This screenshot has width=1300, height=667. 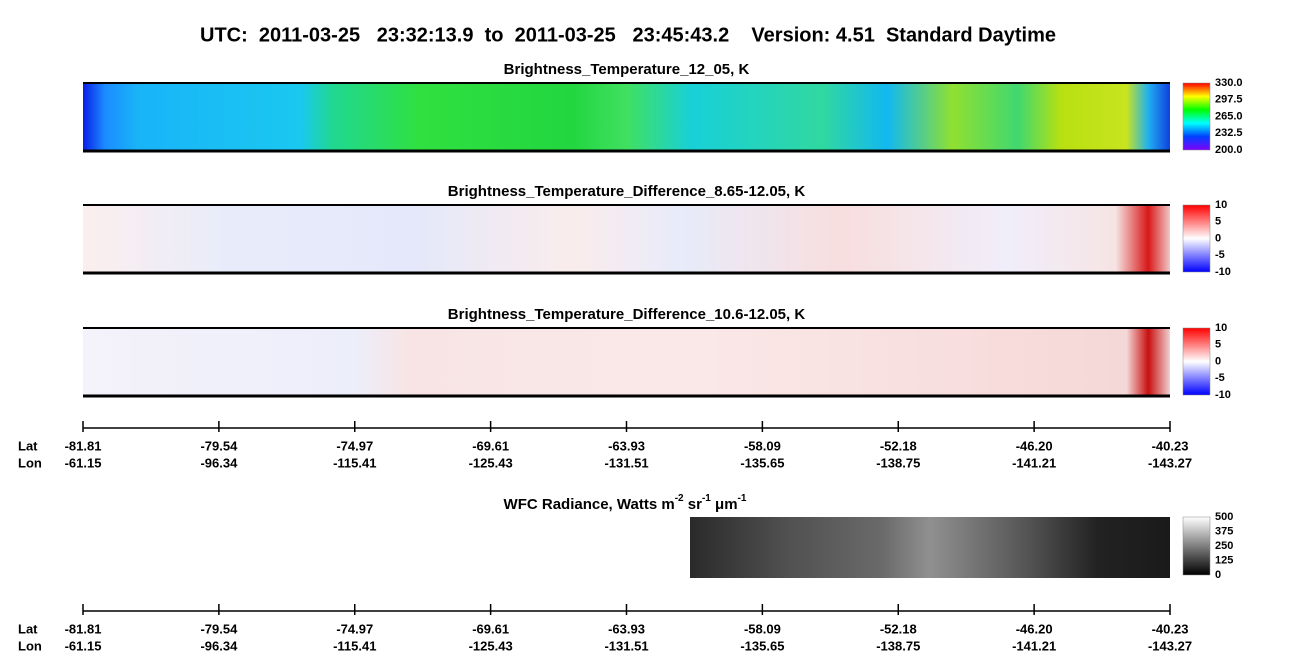 I want to click on panel-title: Brightness_Temperature_12_05, K, so click(x=627, y=69).